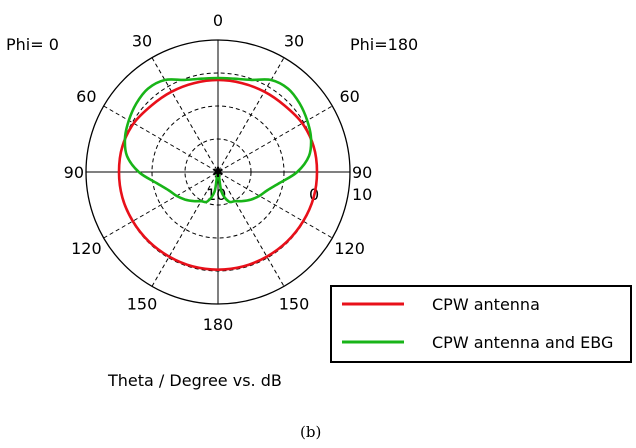 The image size is (636, 448). I want to click on angle-tick-7: 150, so click(142, 304).